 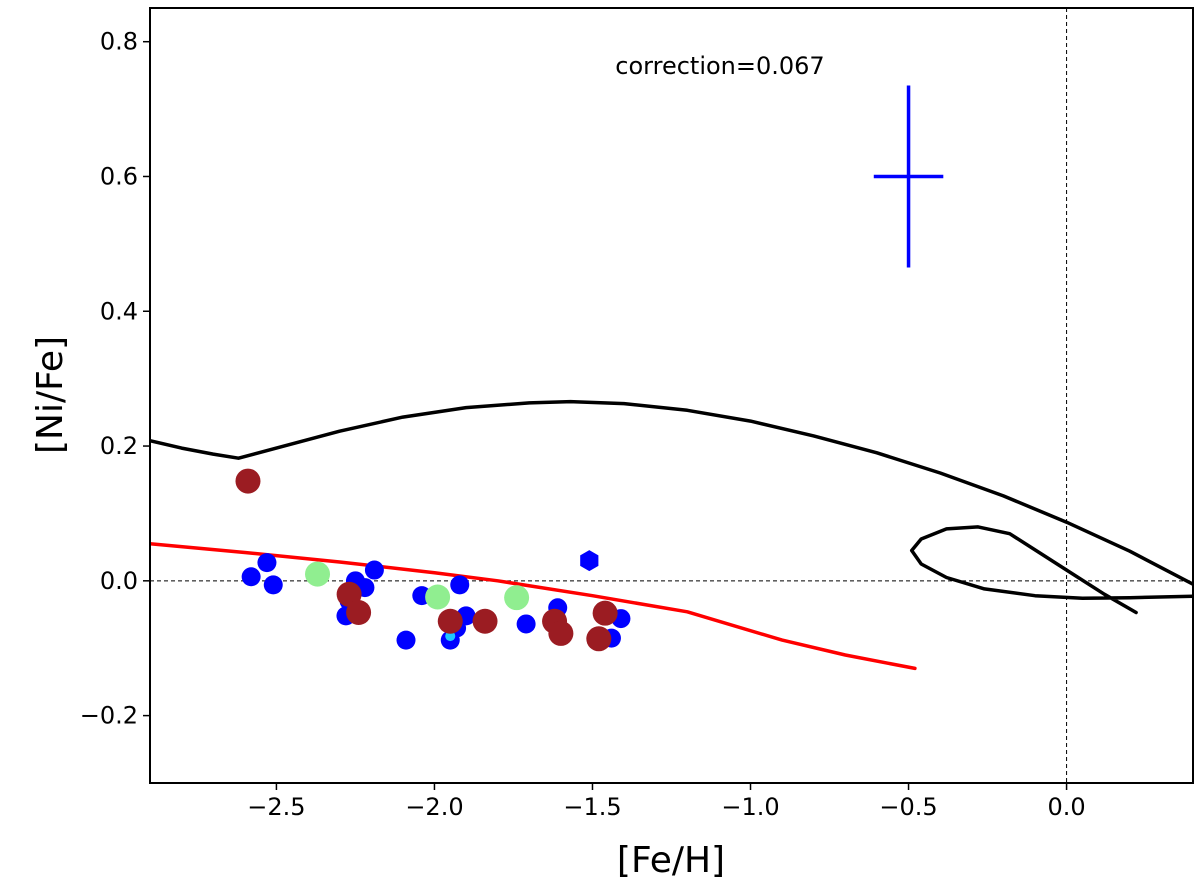 I want to click on y-axis-label: [Ni/Fe], so click(x=50, y=395).